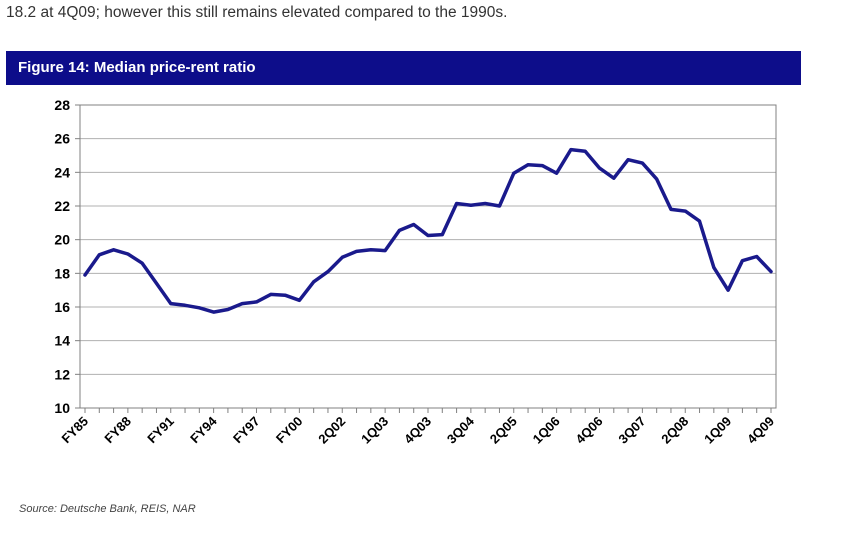  I want to click on x-tick-label: 1Q09, so click(717, 430).